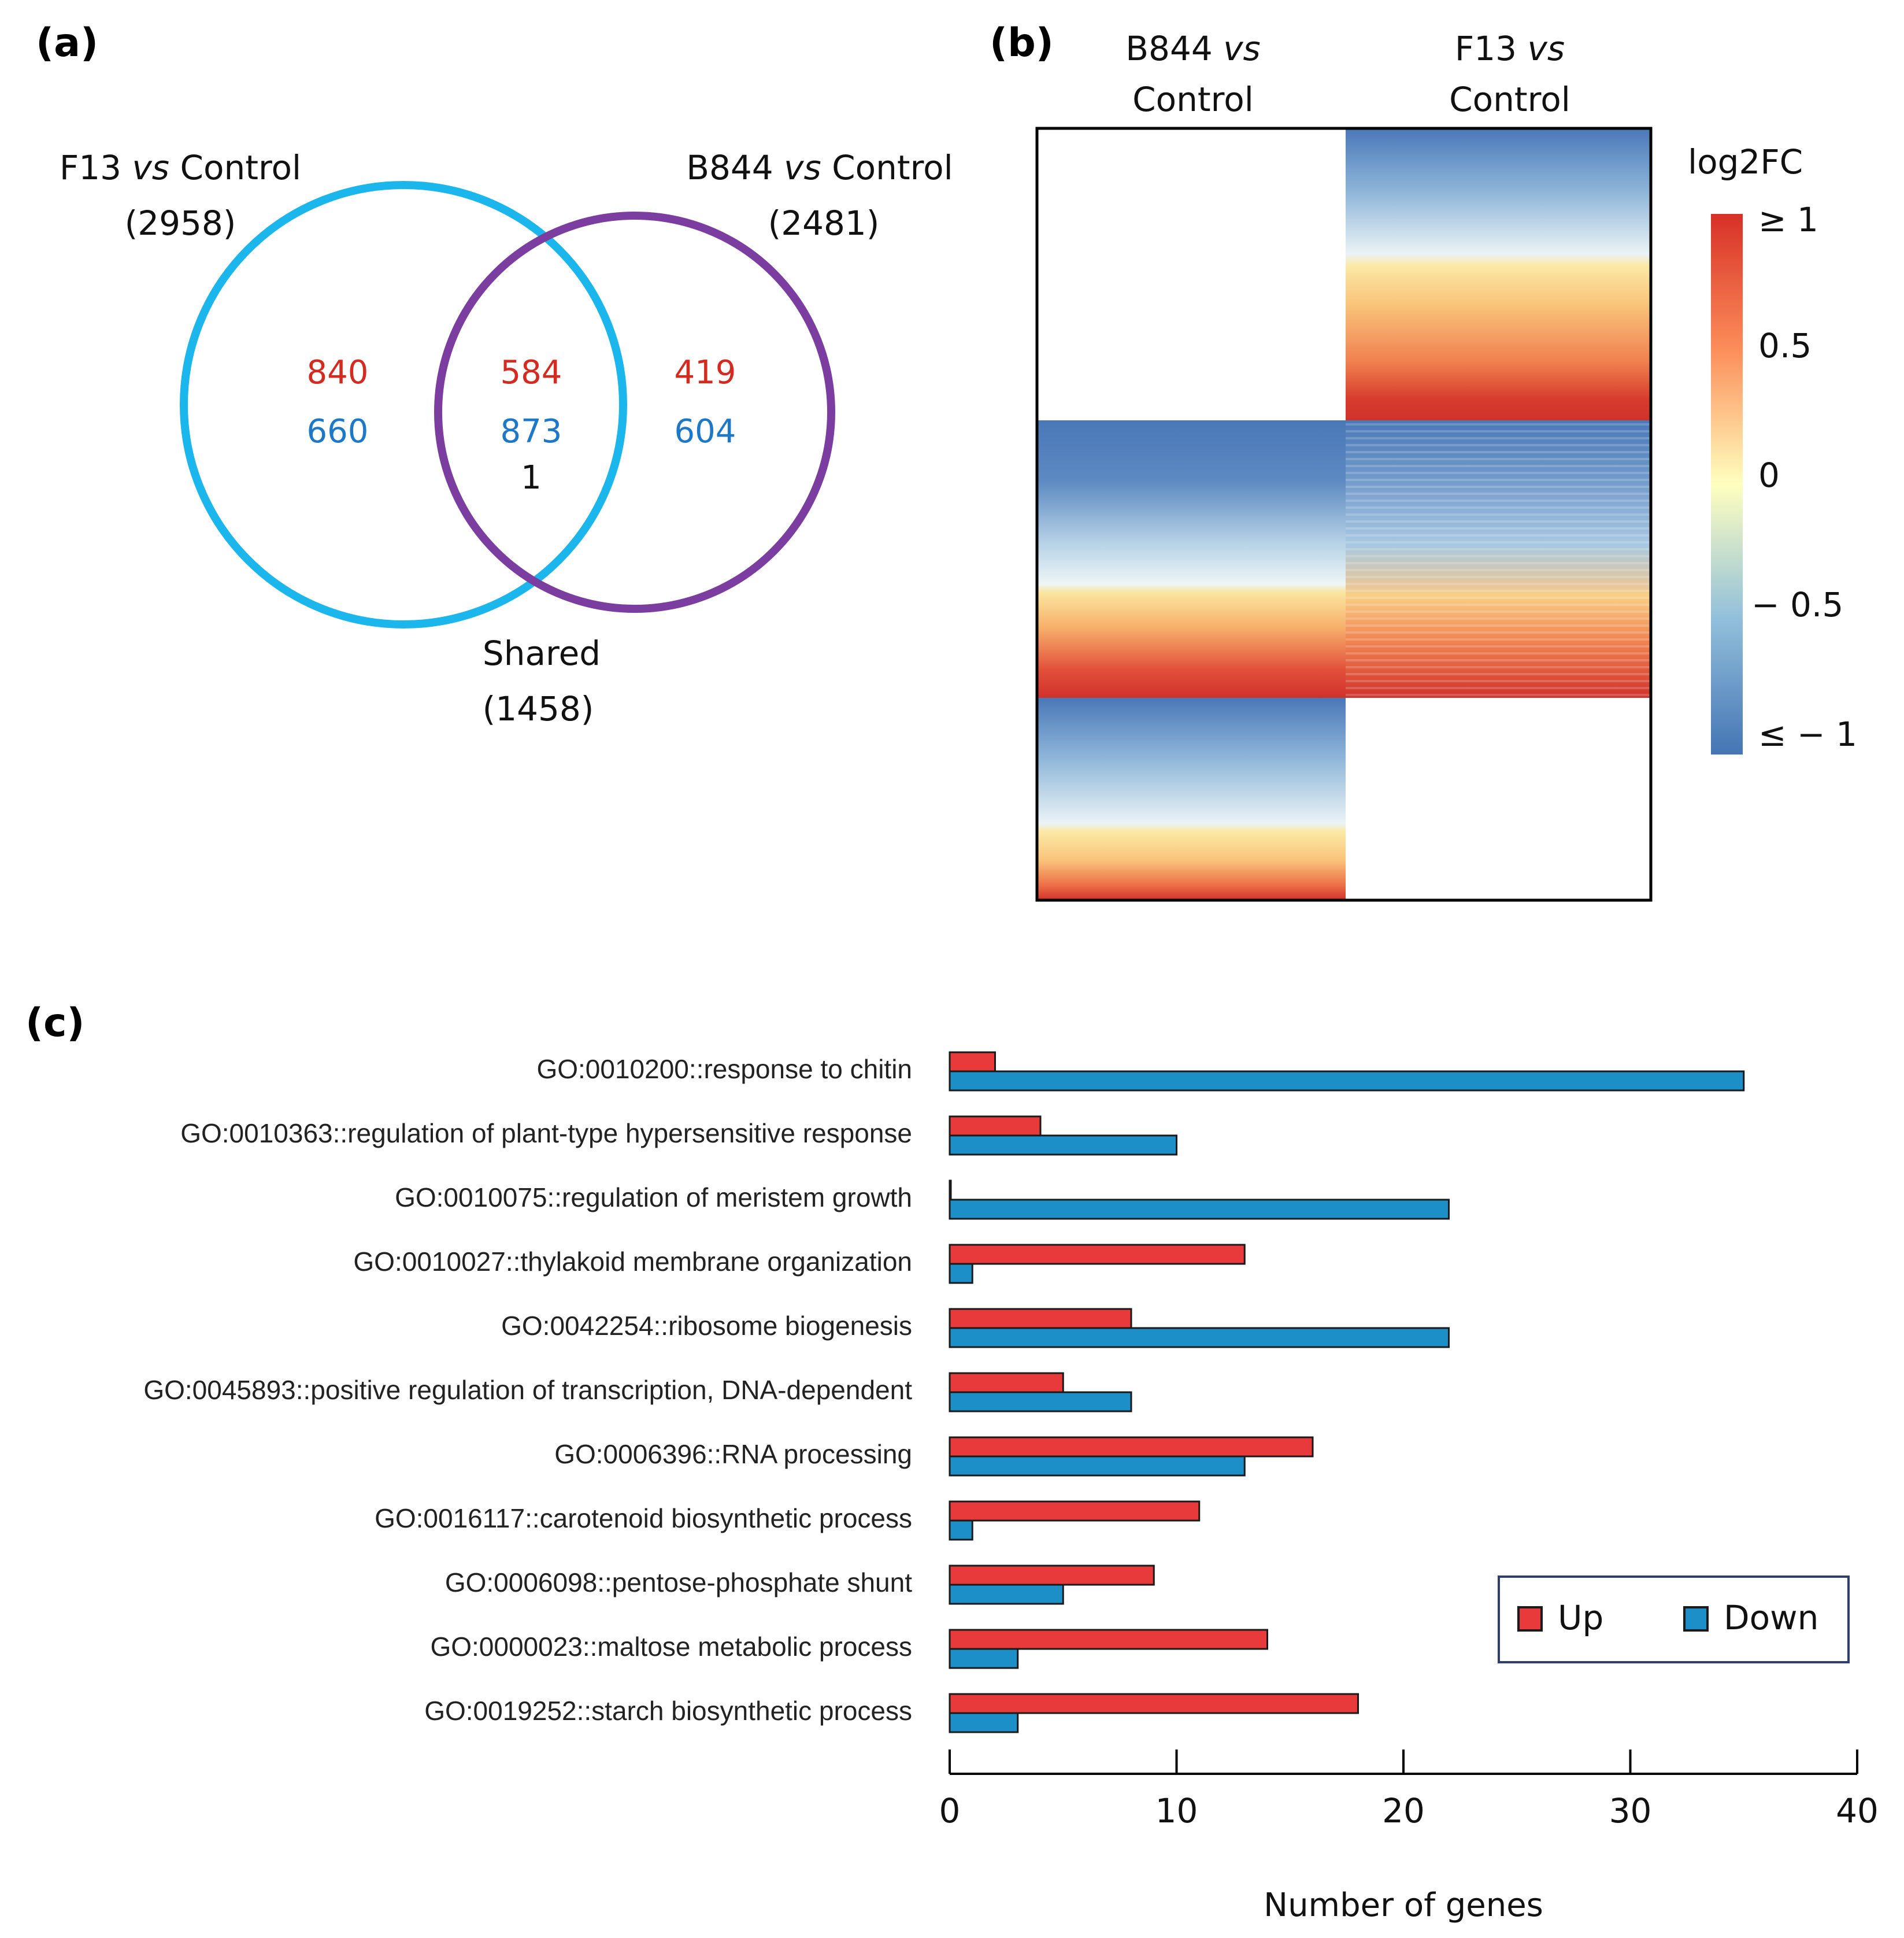 The width and height of the screenshot is (1904, 1938). What do you see at coordinates (1807, 734) in the screenshot?
I see `colorbar-tick: ≤ − 1` at bounding box center [1807, 734].